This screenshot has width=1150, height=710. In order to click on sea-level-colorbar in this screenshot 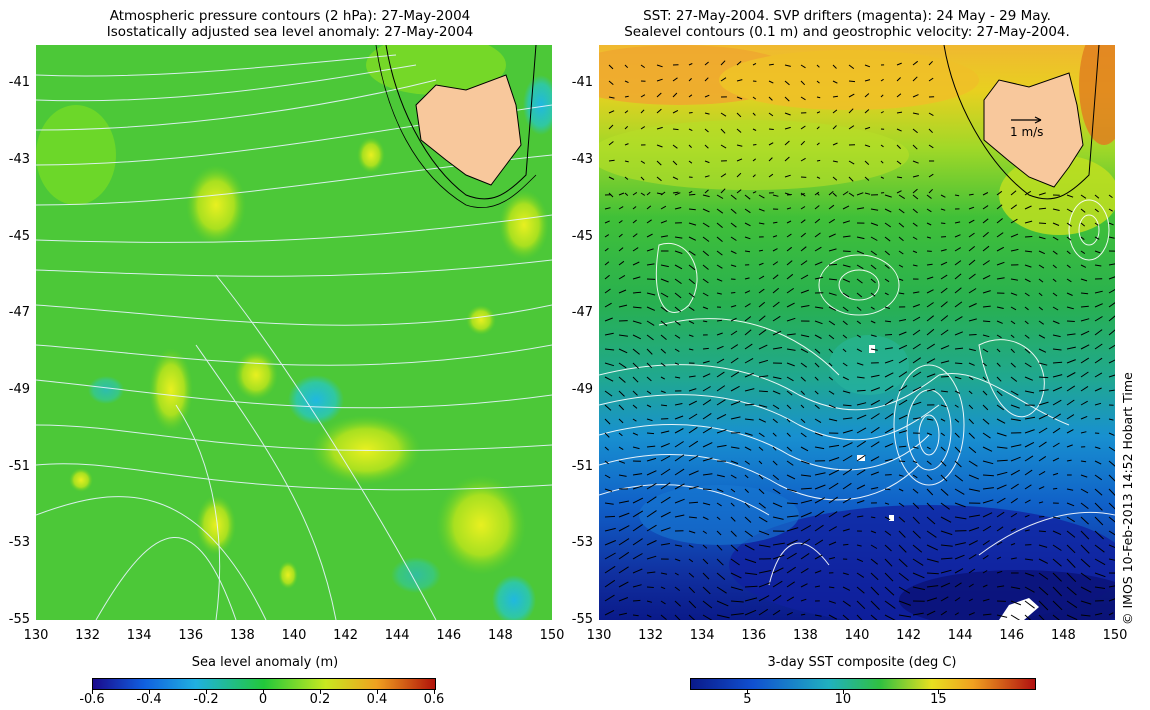, I will do `click(264, 684)`.